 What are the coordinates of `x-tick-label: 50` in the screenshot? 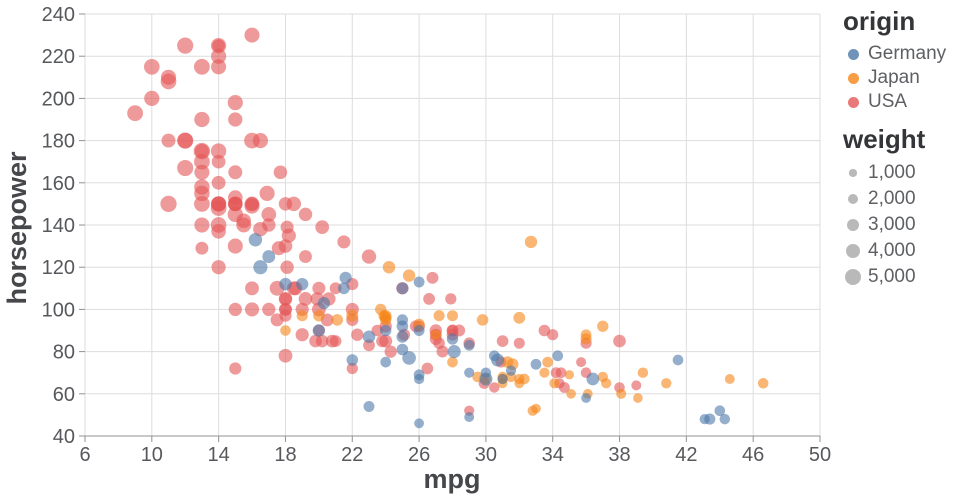 It's located at (820, 455).